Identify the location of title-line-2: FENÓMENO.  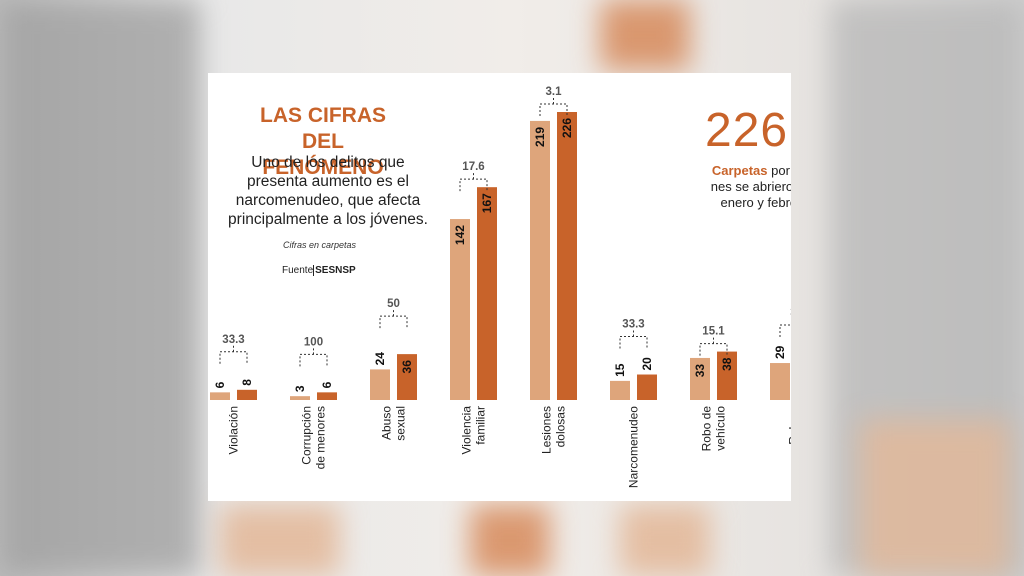
(323, 167).